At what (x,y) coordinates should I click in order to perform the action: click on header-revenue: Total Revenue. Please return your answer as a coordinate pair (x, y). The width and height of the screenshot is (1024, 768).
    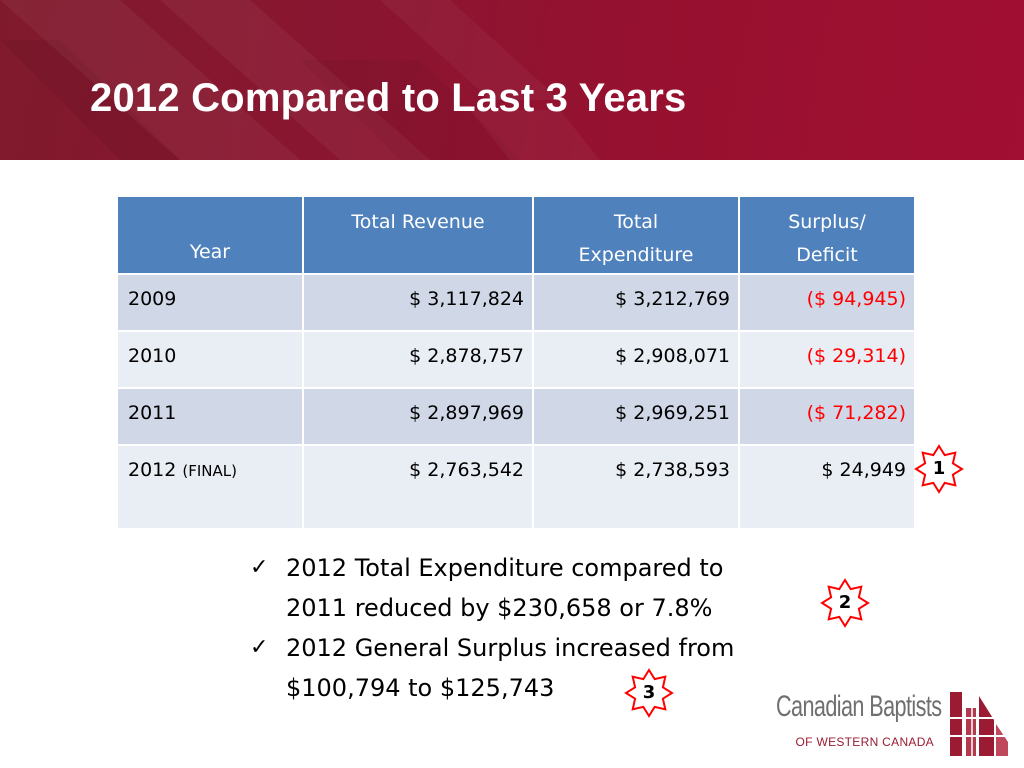
    Looking at the image, I should click on (418, 235).